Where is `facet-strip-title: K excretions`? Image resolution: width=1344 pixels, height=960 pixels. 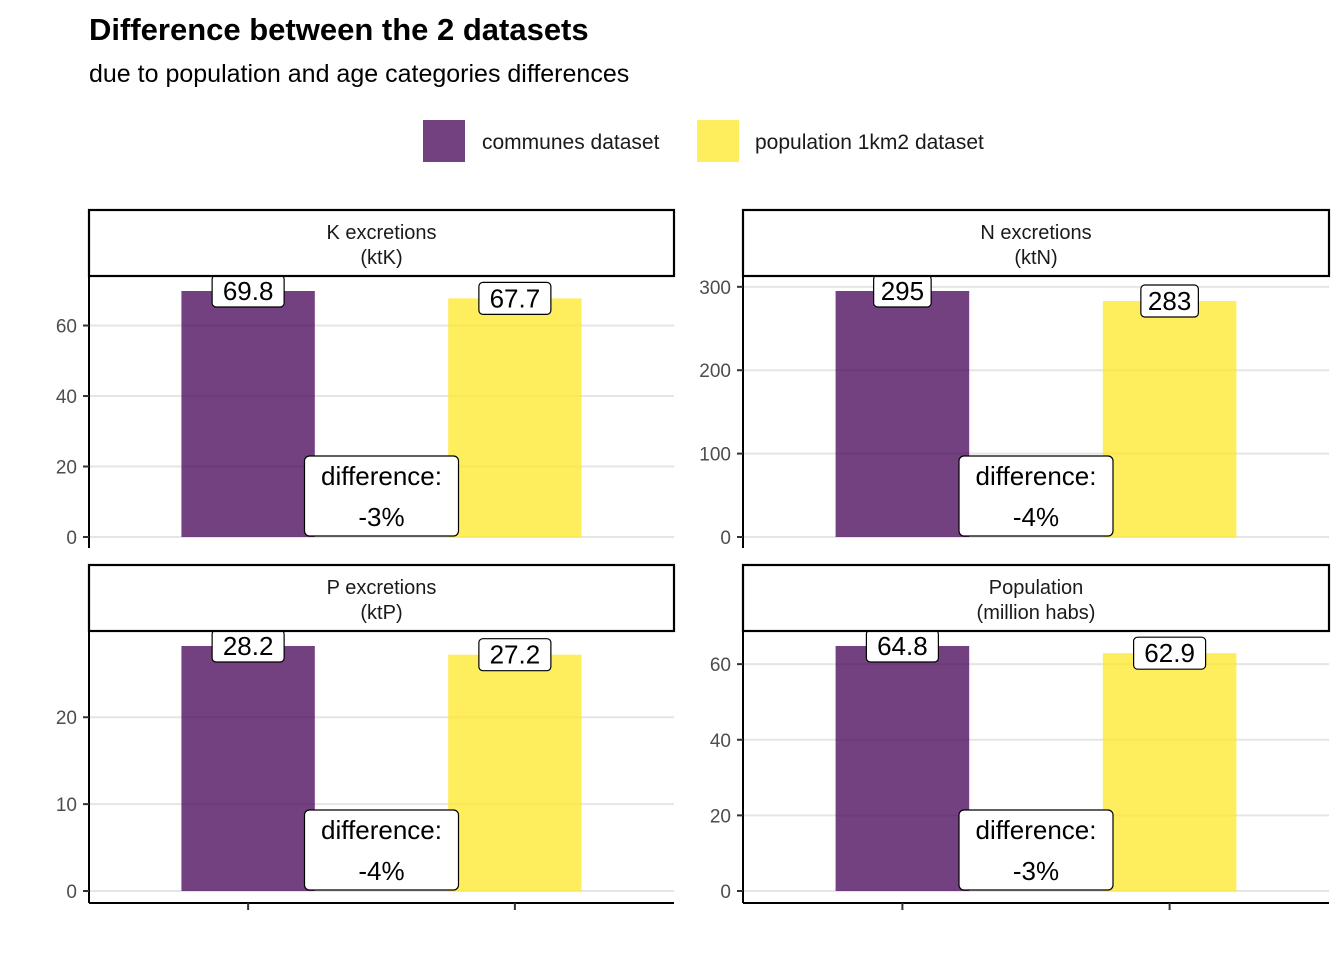
facet-strip-title: K excretions is located at coordinates (381, 233).